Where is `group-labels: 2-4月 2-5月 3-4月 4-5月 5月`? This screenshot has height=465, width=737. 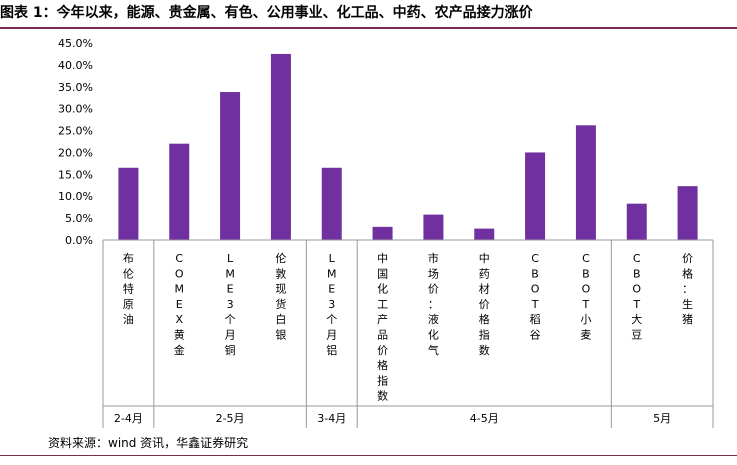 group-labels: 2-4月 2-5月 3-4月 4-5月 5月 is located at coordinates (392, 418).